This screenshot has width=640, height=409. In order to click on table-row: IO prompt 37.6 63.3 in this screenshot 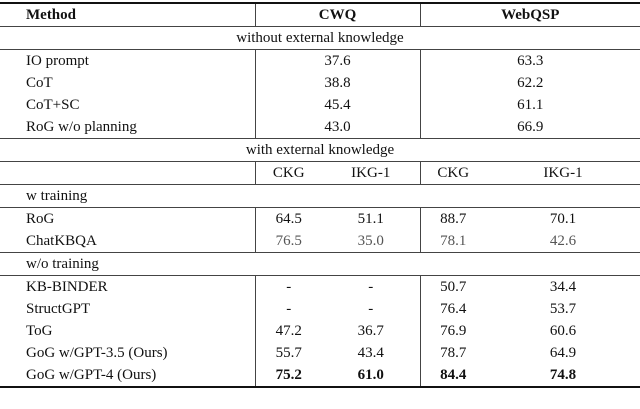, I will do `click(320, 60)`.